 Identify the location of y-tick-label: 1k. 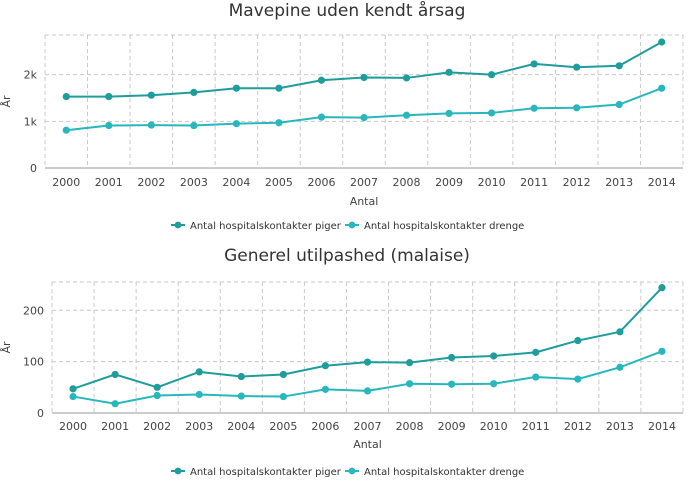
(31, 121).